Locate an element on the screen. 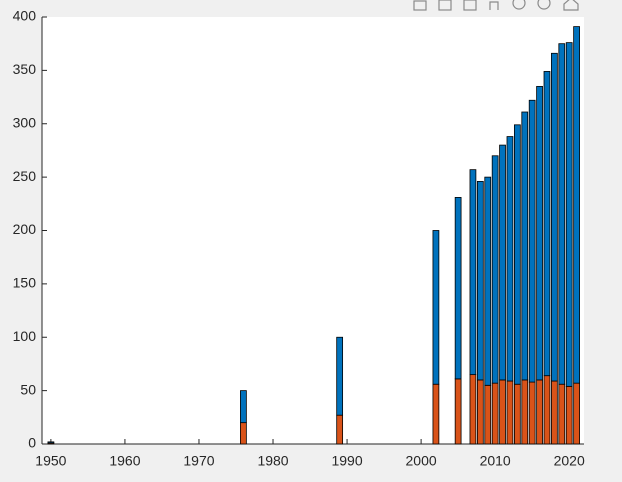  x-tick-label: 1960 is located at coordinates (124, 461).